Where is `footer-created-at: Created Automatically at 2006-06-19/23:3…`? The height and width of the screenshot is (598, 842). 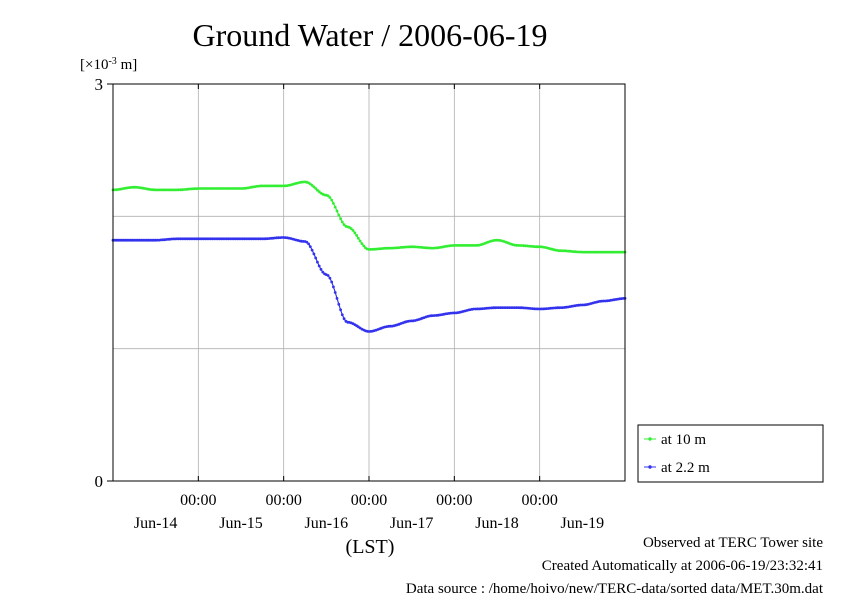
footer-created-at: Created Automatically at 2006-06-19/23:3… is located at coordinates (682, 566).